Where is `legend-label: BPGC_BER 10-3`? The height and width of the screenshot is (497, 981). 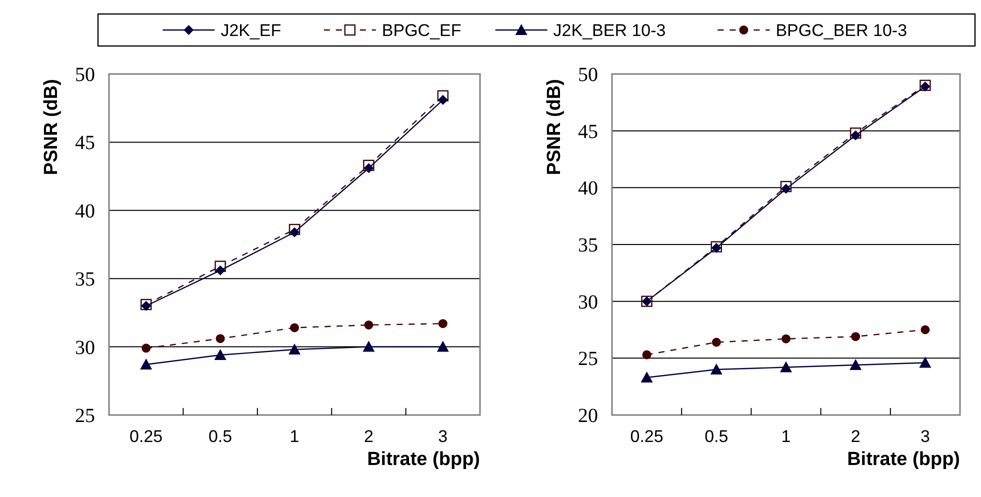
legend-label: BPGC_BER 10-3 is located at coordinates (842, 30).